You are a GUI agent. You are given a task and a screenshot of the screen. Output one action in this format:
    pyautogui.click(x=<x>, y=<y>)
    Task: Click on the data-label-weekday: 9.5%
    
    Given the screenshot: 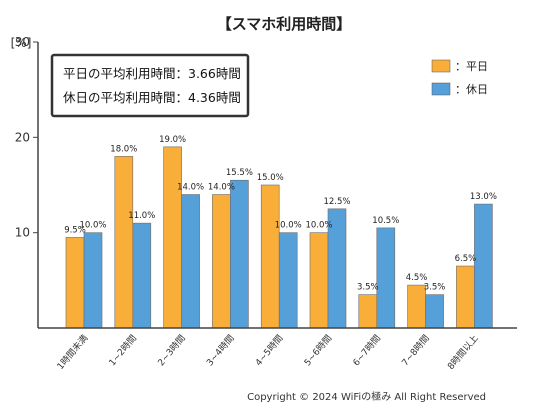 What is the action you would take?
    pyautogui.click(x=75, y=230)
    